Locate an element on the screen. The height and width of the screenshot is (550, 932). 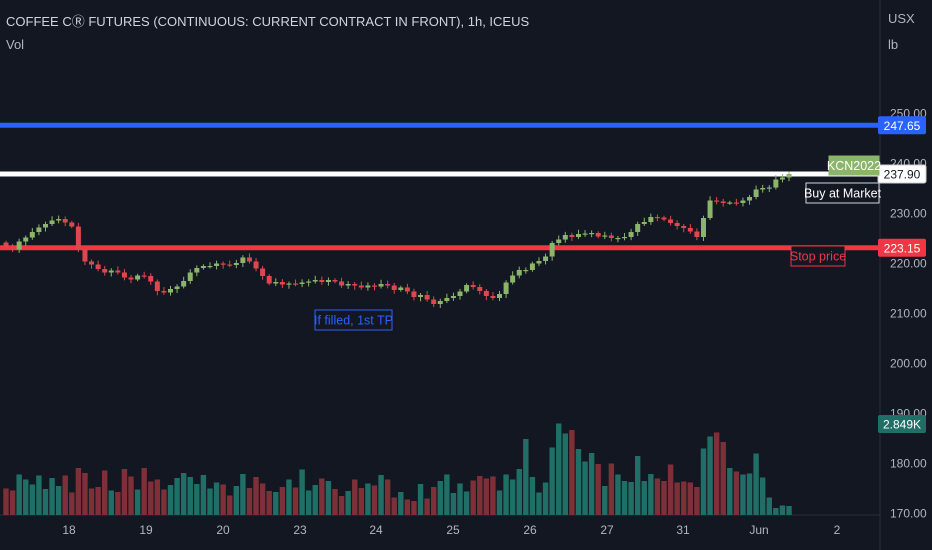
last-volume-label-bg is located at coordinates (902, 424).